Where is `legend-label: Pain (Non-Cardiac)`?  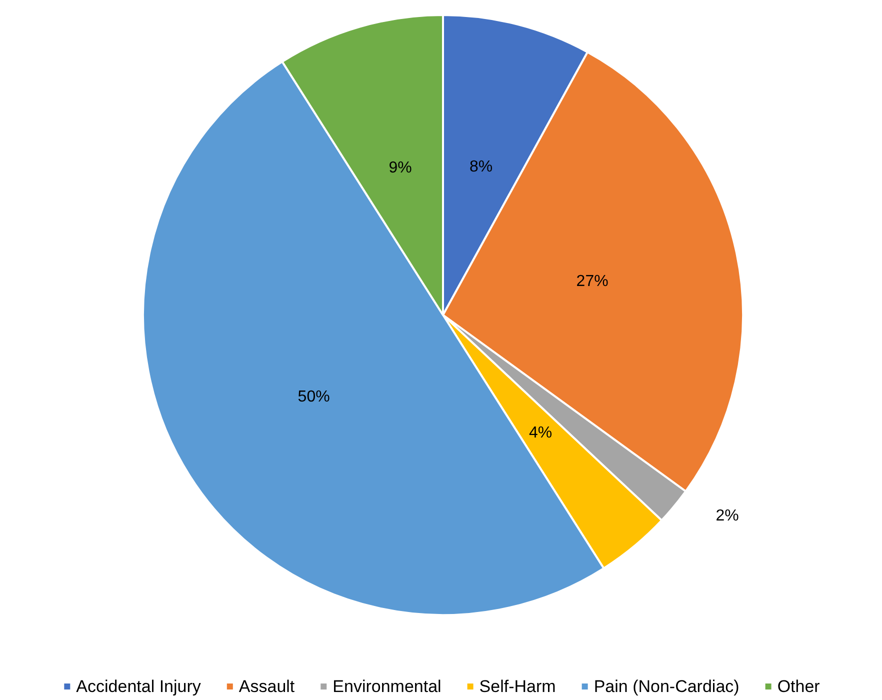
legend-label: Pain (Non-Cardiac) is located at coordinates (667, 686).